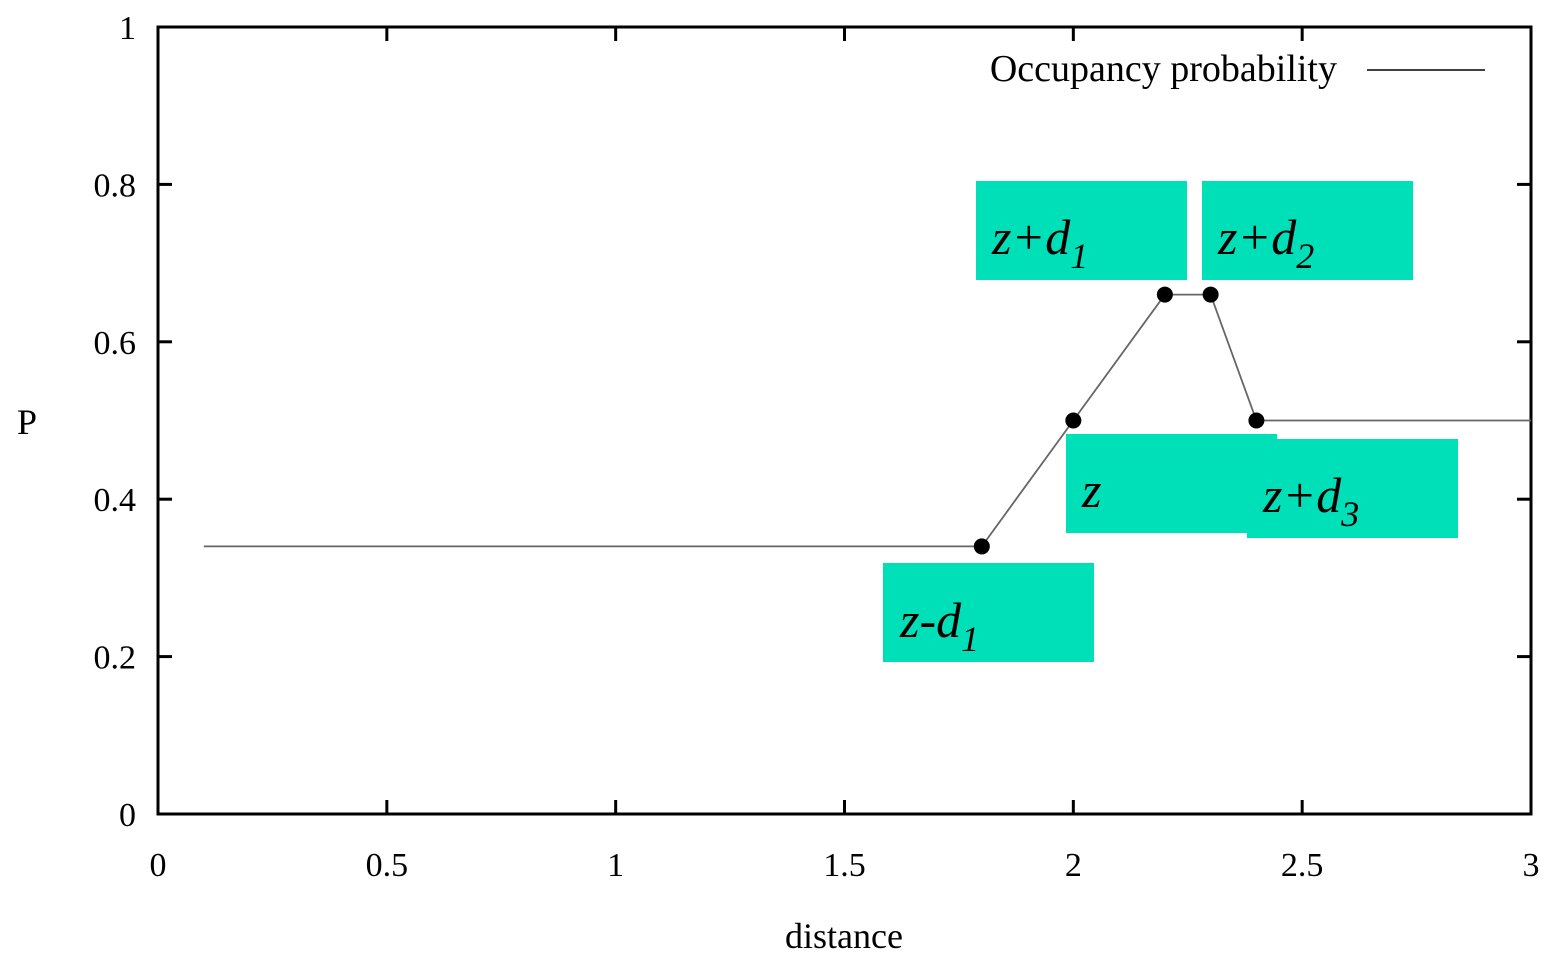 This screenshot has height=956, width=1545. What do you see at coordinates (127, 28) in the screenshot?
I see `y-tick-label: 1` at bounding box center [127, 28].